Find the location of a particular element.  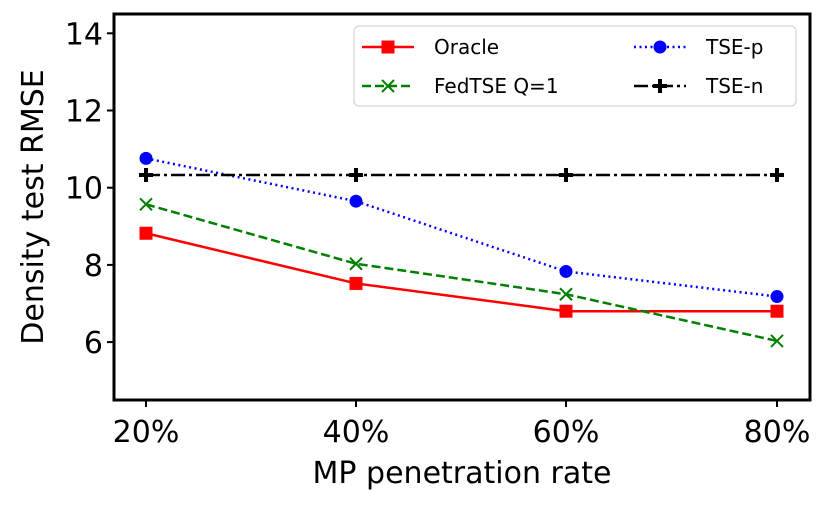

series-line is located at coordinates (461, 272).